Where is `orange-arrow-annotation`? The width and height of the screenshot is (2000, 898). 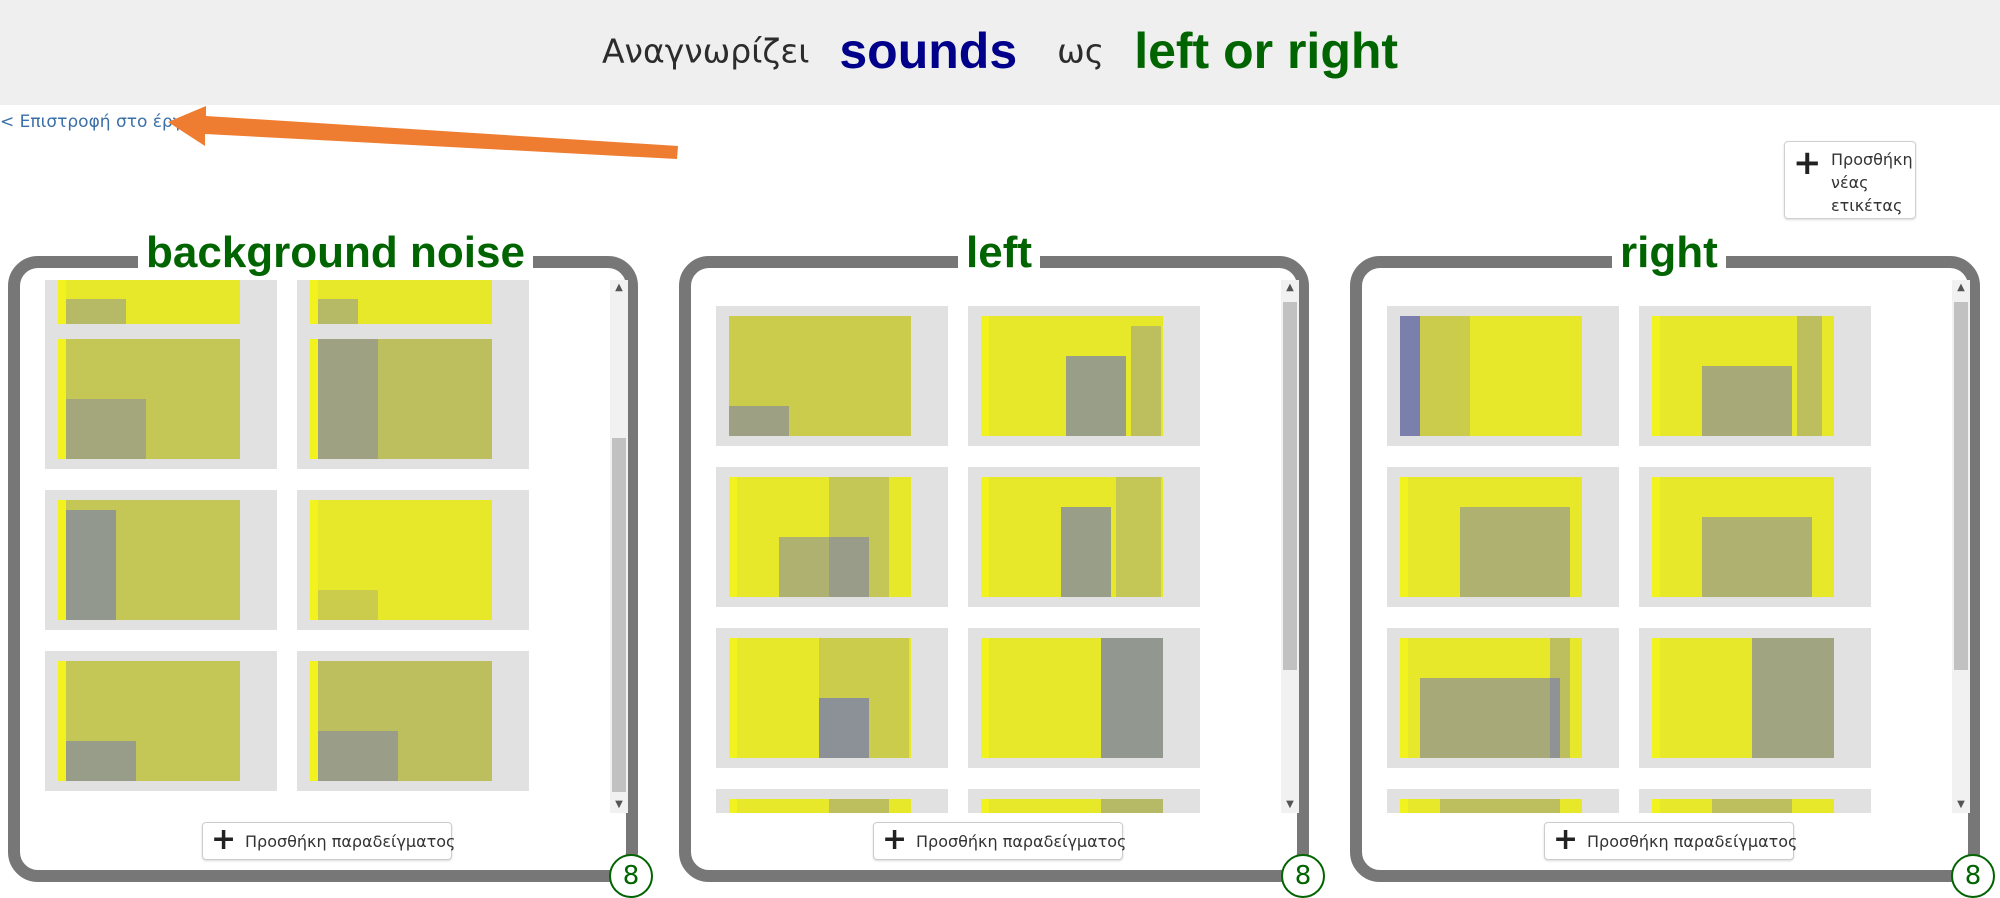
orange-arrow-annotation is located at coordinates (423, 132).